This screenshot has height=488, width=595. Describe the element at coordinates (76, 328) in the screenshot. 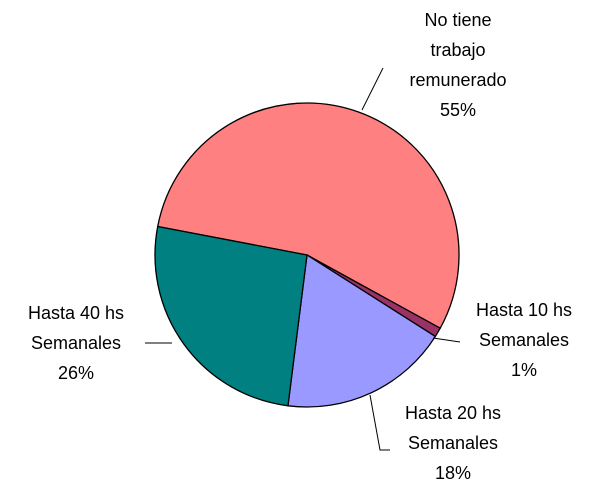

I see `category-label: Hasta 40 hs Semanales` at that location.